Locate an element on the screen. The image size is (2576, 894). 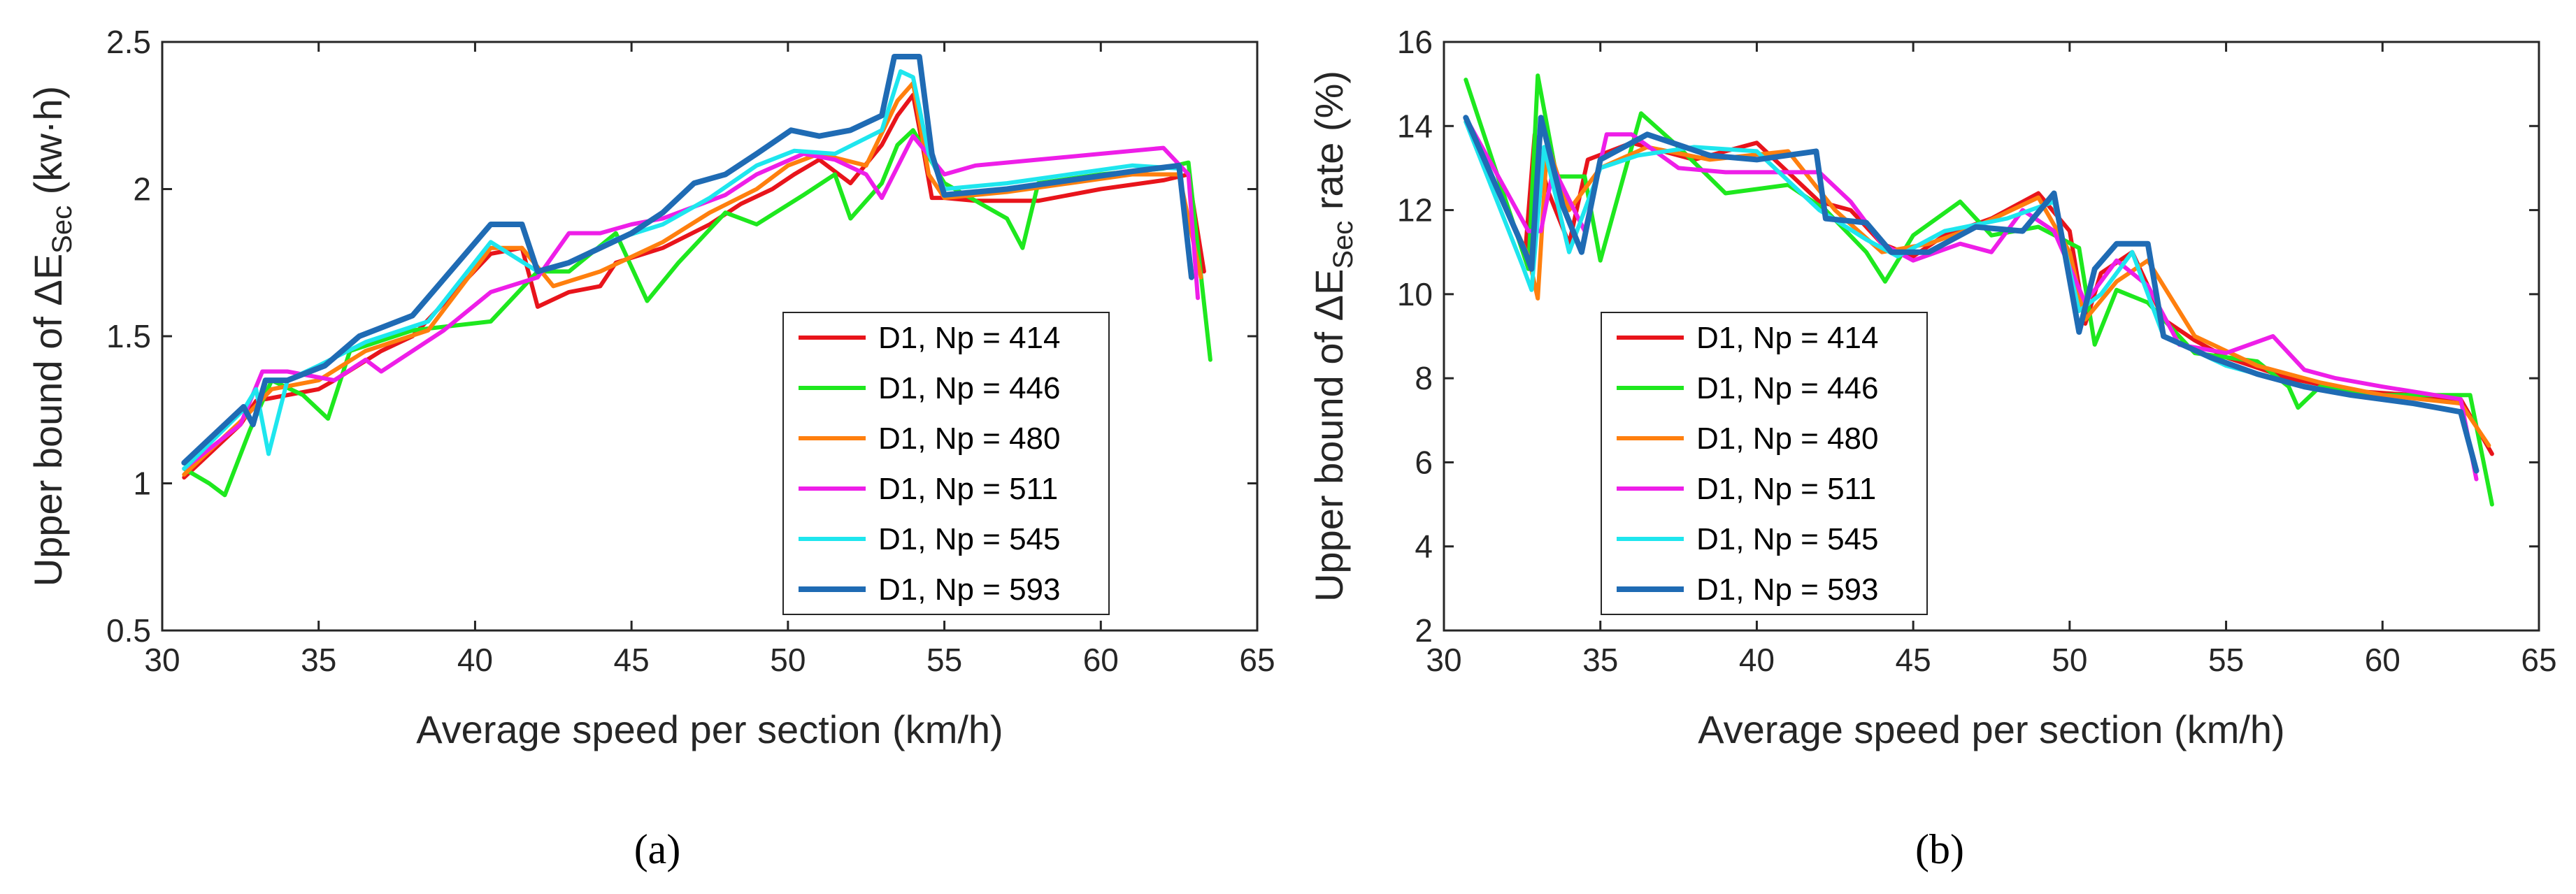
chart-a-x-tick-label: 35 is located at coordinates (318, 660).